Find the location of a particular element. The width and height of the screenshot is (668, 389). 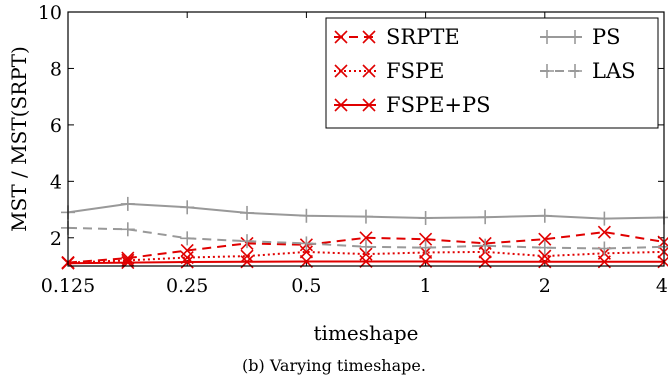

y-tick-label: 10 is located at coordinates (50, 13).